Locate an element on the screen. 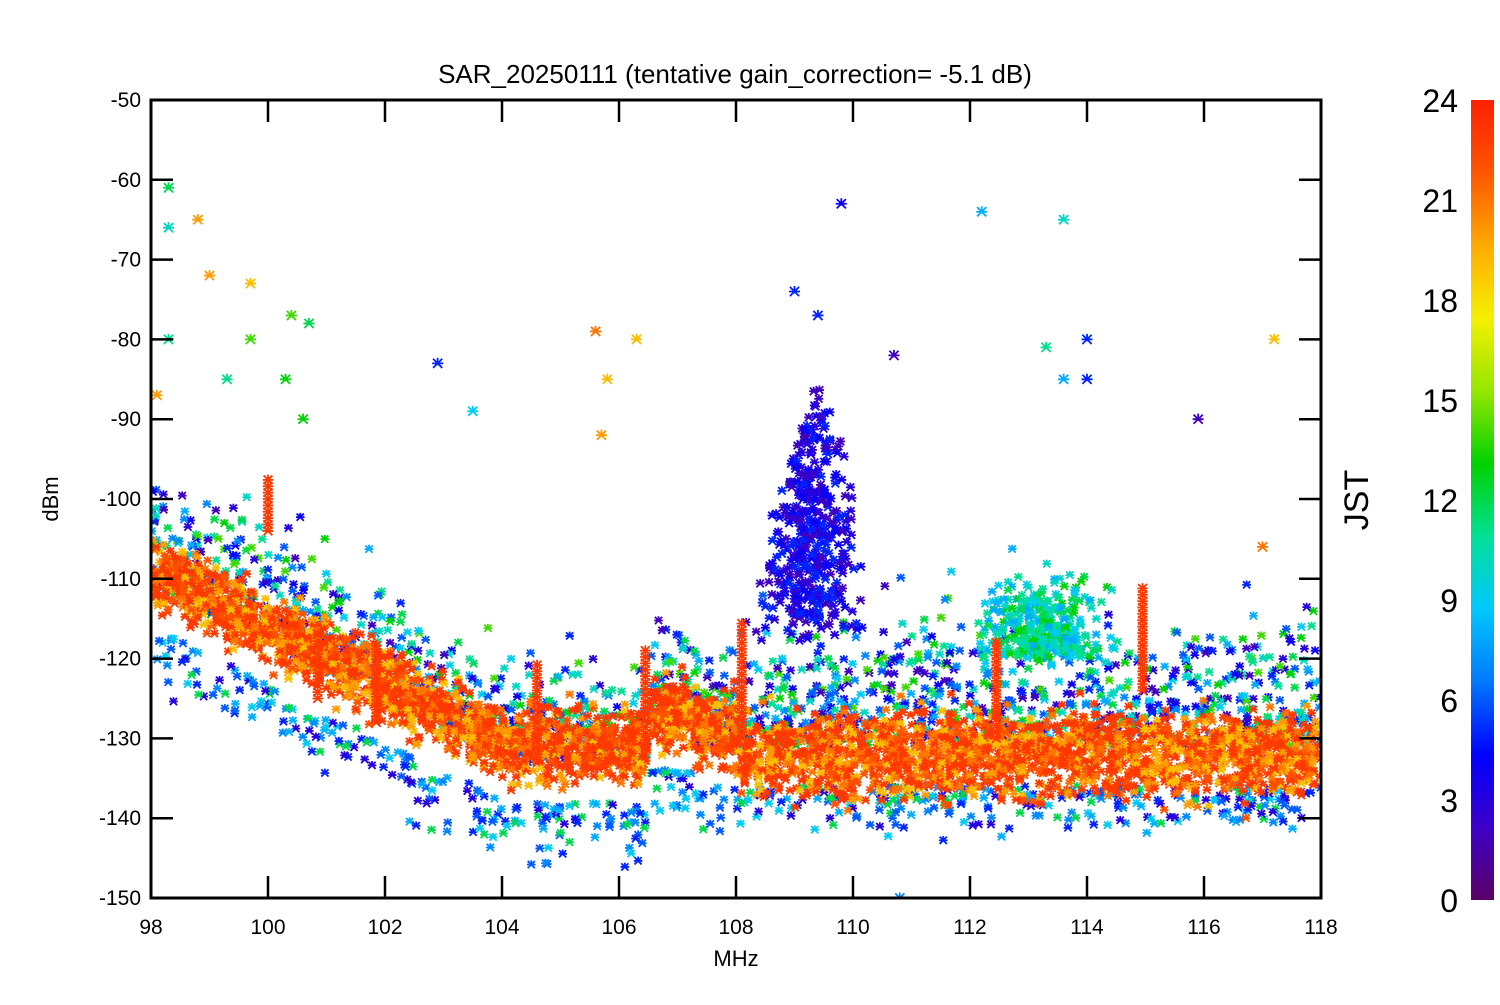 This screenshot has width=1500, height=1005. scatter-point-2061 is located at coordinates (1195, 796).